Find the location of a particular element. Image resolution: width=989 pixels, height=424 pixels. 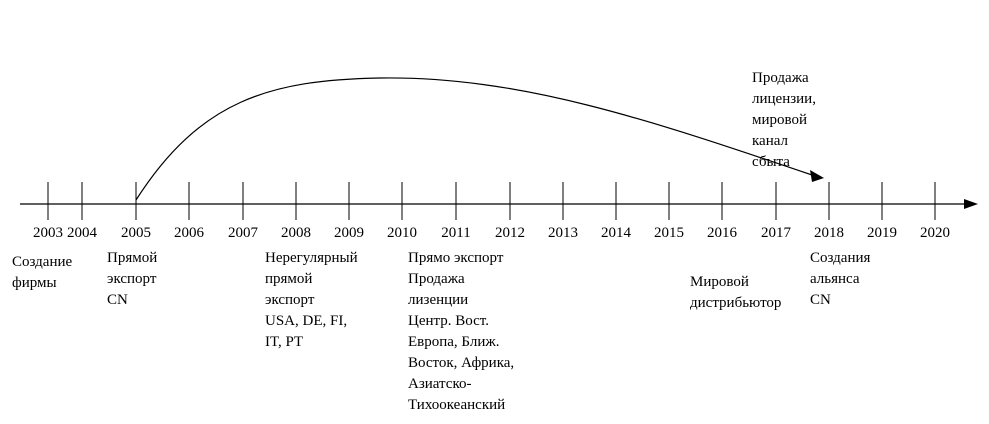

year-label: 2011 is located at coordinates (455, 233).